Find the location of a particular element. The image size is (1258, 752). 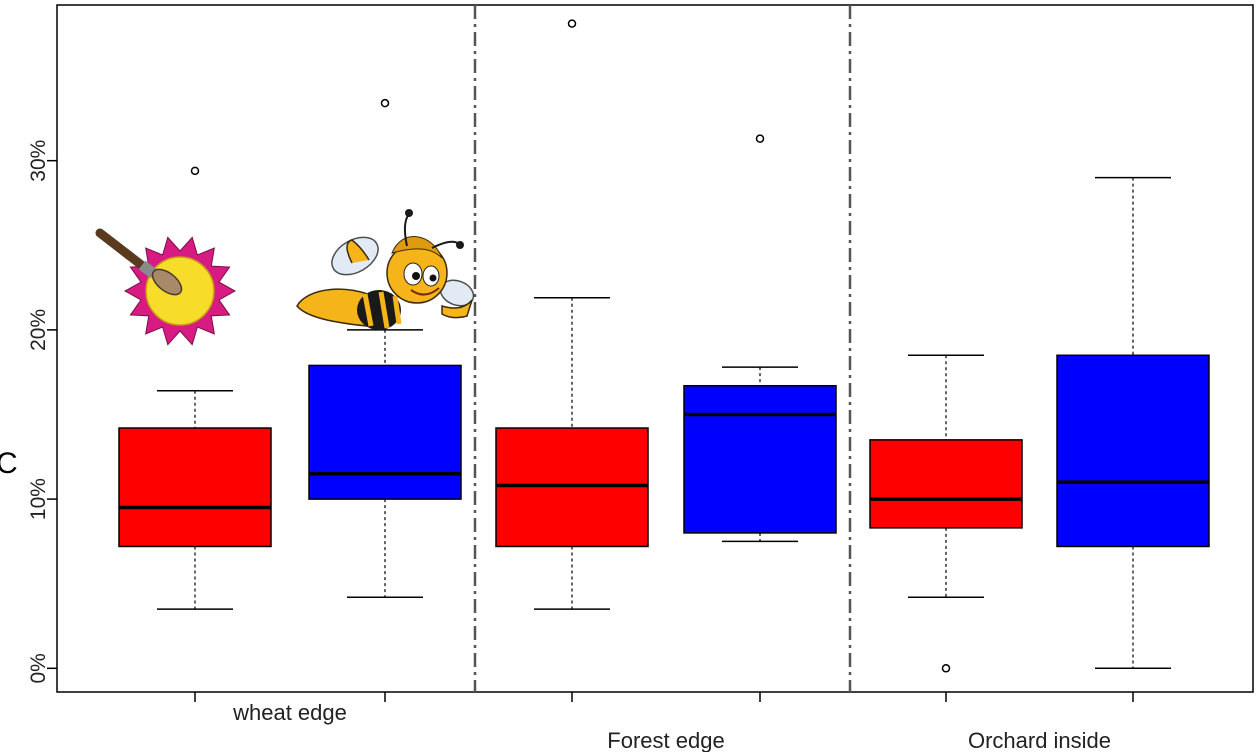

bee-pupil-left is located at coordinates (416, 276).